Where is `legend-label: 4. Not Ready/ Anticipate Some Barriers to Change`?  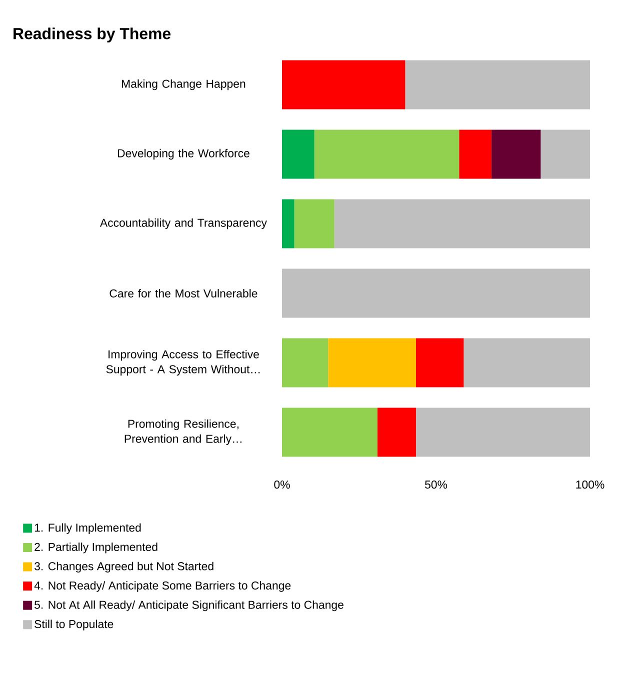
legend-label: 4. Not Ready/ Anticipate Some Barriers to Change is located at coordinates (162, 586).